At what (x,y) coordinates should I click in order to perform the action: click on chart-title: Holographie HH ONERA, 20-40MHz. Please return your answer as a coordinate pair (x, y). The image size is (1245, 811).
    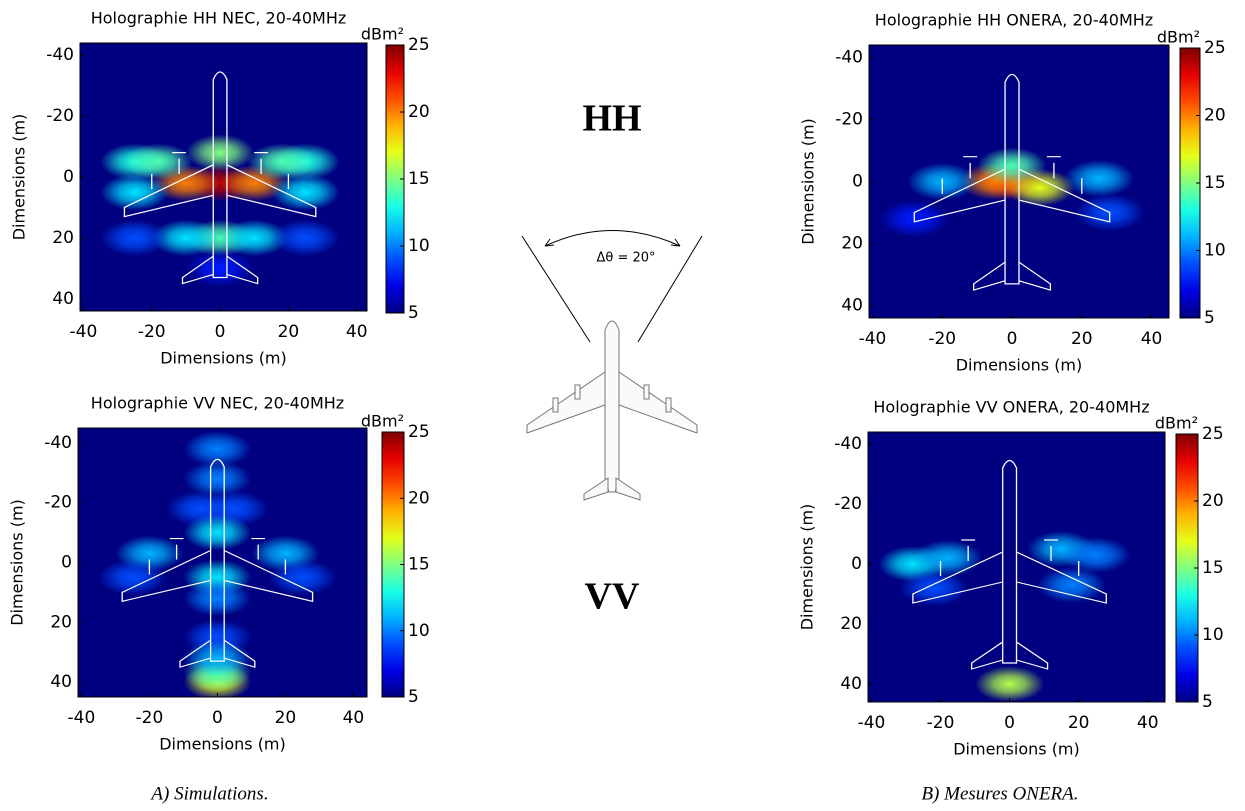
    Looking at the image, I should click on (1014, 20).